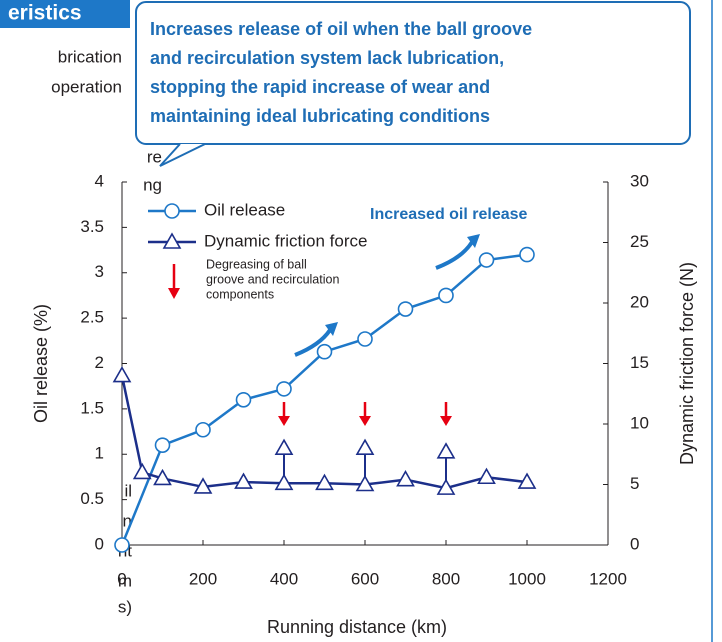 This screenshot has width=722, height=642. What do you see at coordinates (99, 362) in the screenshot?
I see `y-tick-label: 2` at bounding box center [99, 362].